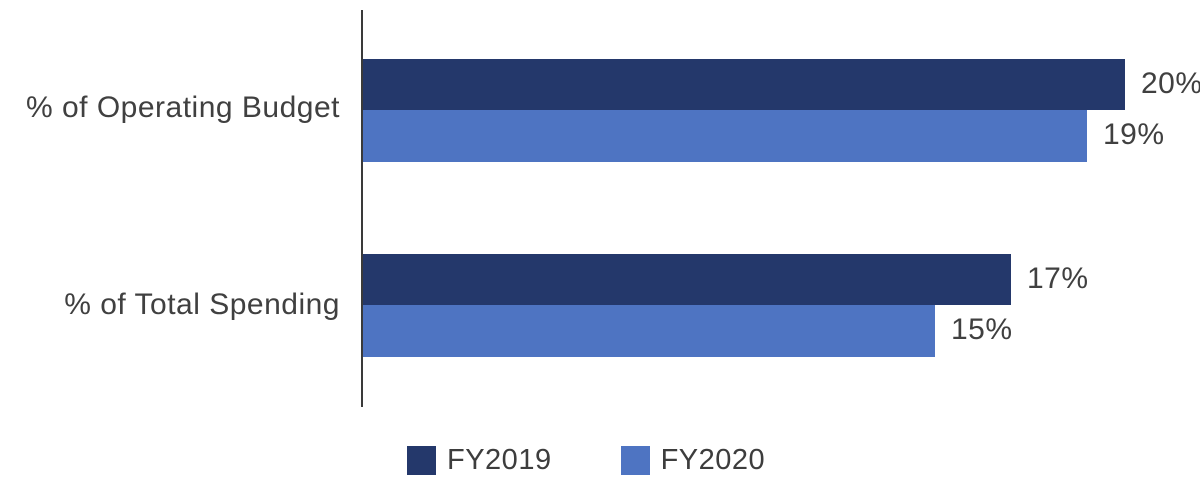 The width and height of the screenshot is (1200, 488). Describe the element at coordinates (687, 279) in the screenshot. I see `bar-fy2019-total-spending` at that location.